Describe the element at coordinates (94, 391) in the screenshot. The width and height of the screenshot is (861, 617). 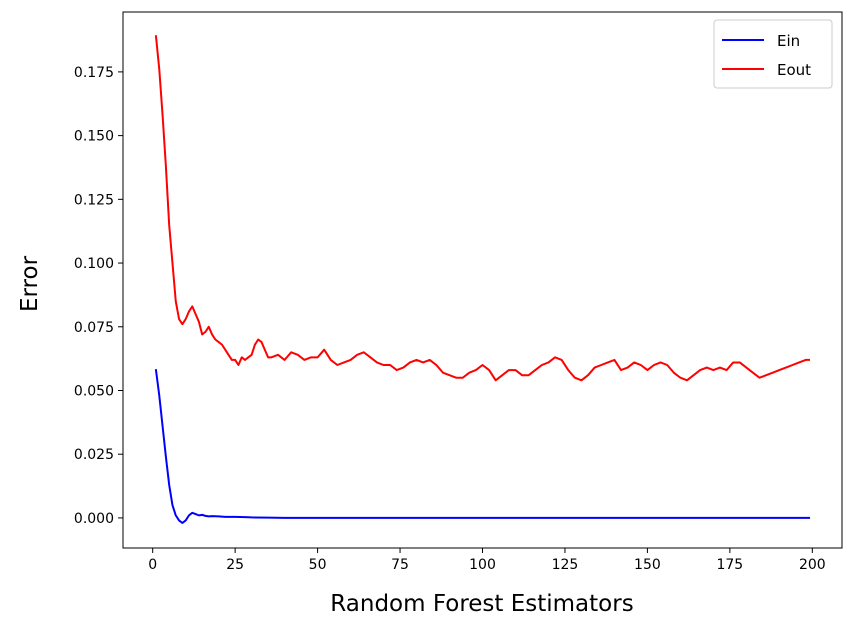
I see `y-tick-label: 0.050` at that location.